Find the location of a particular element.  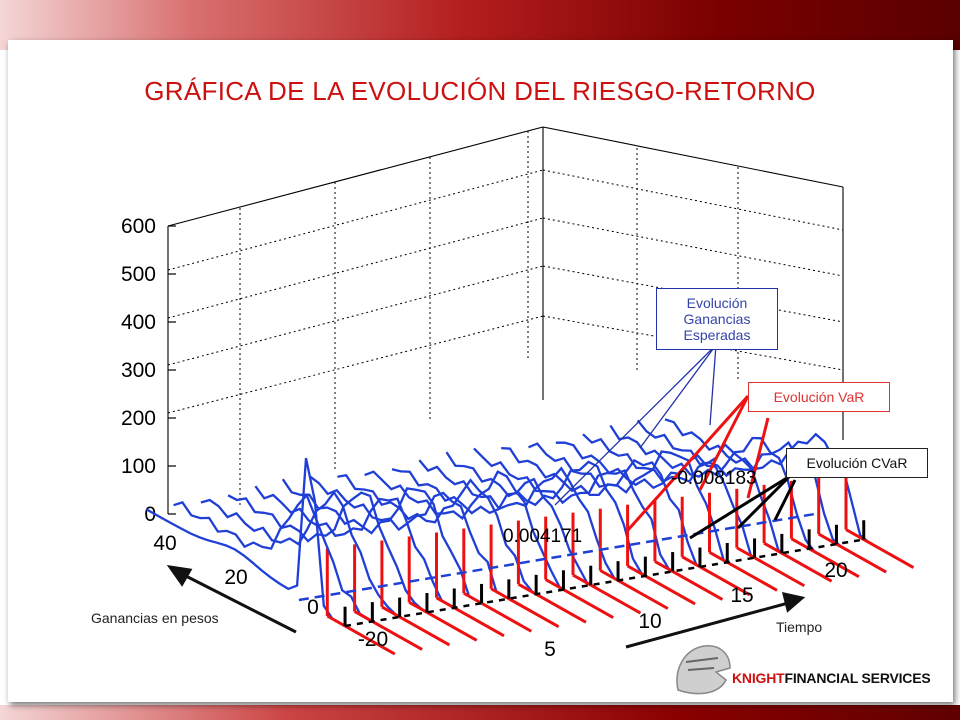

value-label-low: 0.004171 is located at coordinates (542, 536).